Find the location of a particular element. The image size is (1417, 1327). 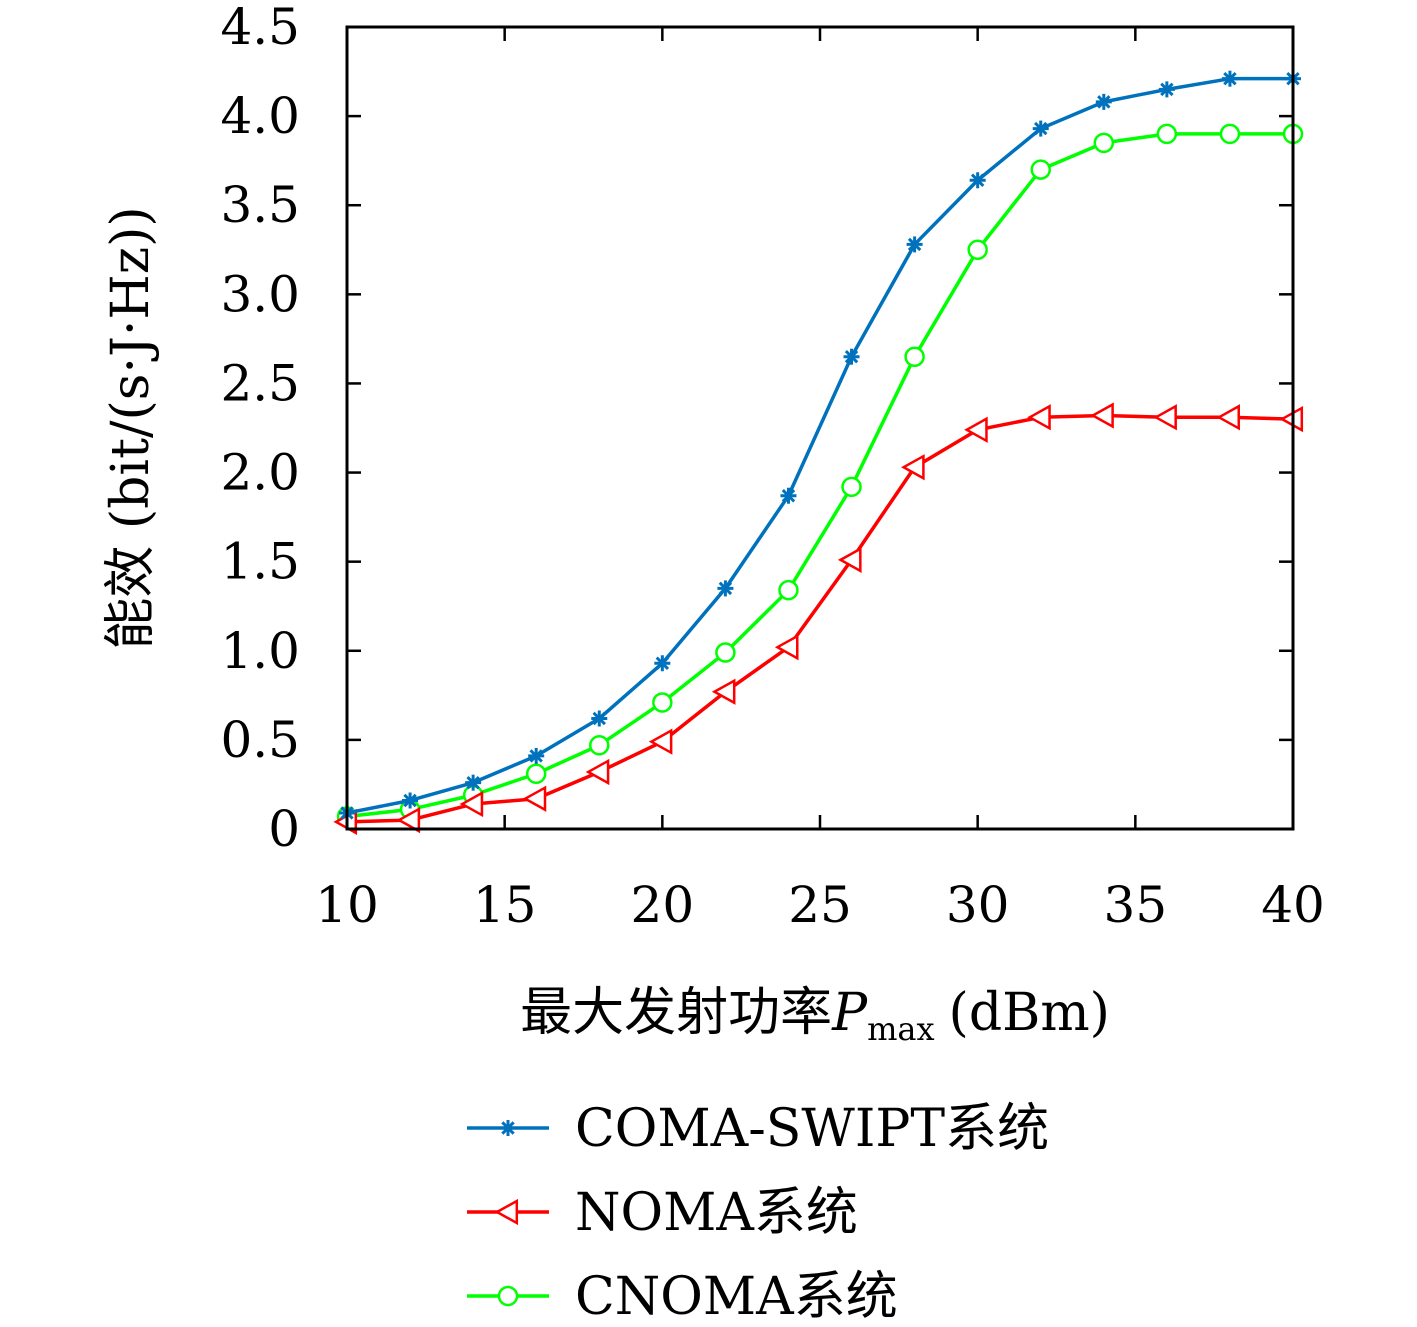

x-axis-label-subscript: max is located at coordinates (900, 1029).